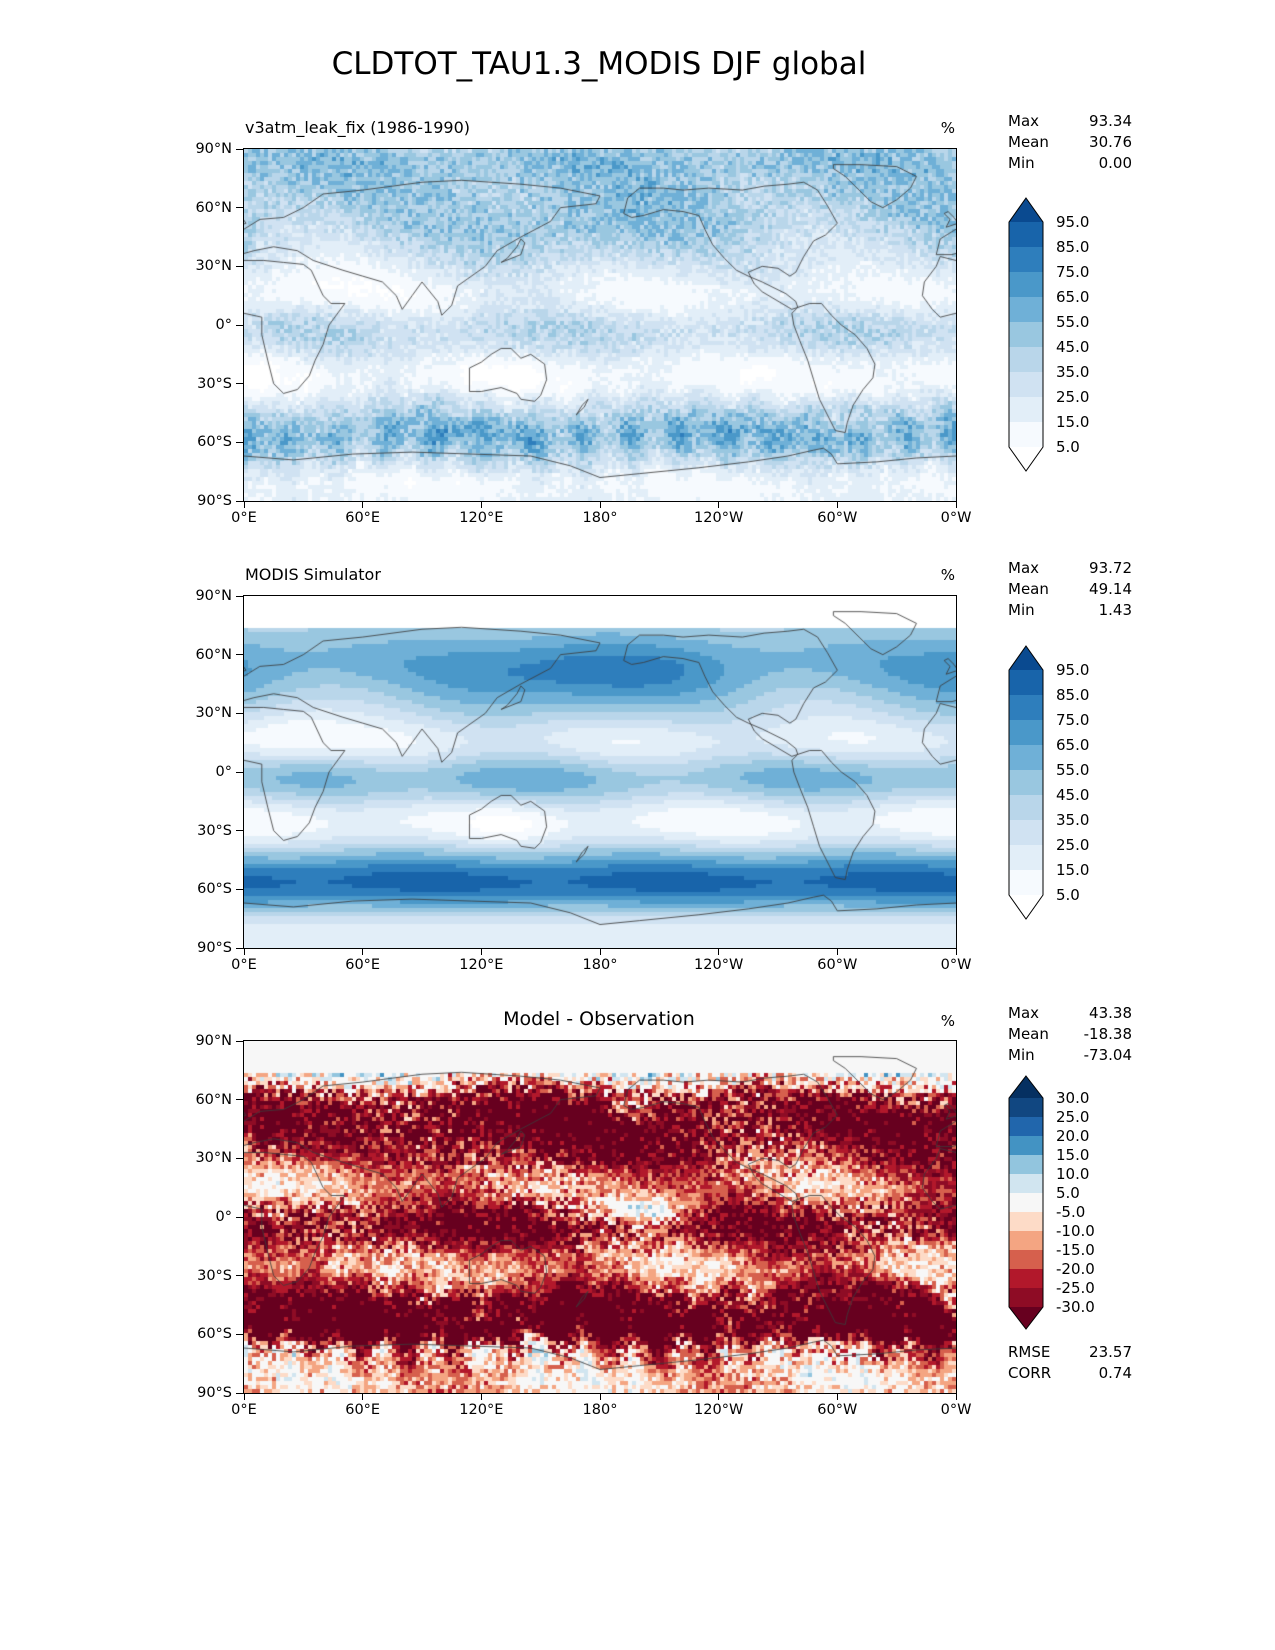 This screenshot has width=1275, height=1650. What do you see at coordinates (1071, 1212) in the screenshot?
I see `colorbar-tick-label: -5.0` at bounding box center [1071, 1212].